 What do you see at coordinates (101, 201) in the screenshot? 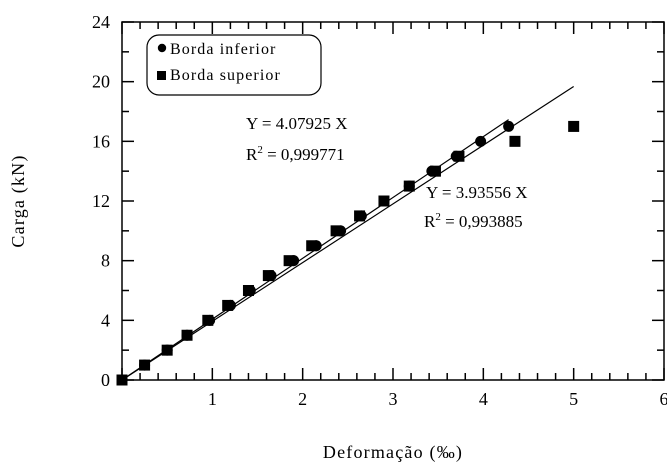
I see `y-tick-label: 12` at bounding box center [101, 201].